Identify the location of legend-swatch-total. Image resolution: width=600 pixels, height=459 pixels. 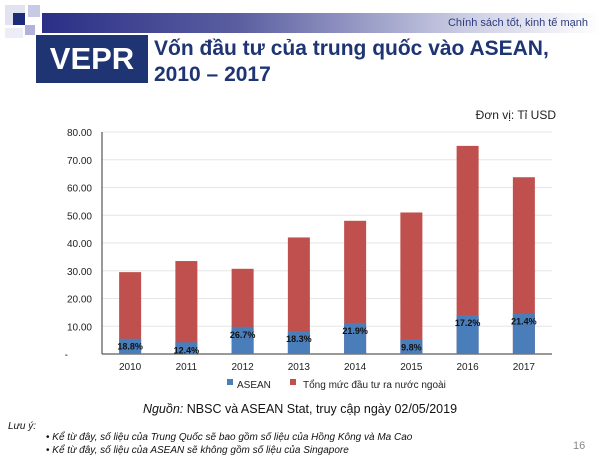
(293, 382).